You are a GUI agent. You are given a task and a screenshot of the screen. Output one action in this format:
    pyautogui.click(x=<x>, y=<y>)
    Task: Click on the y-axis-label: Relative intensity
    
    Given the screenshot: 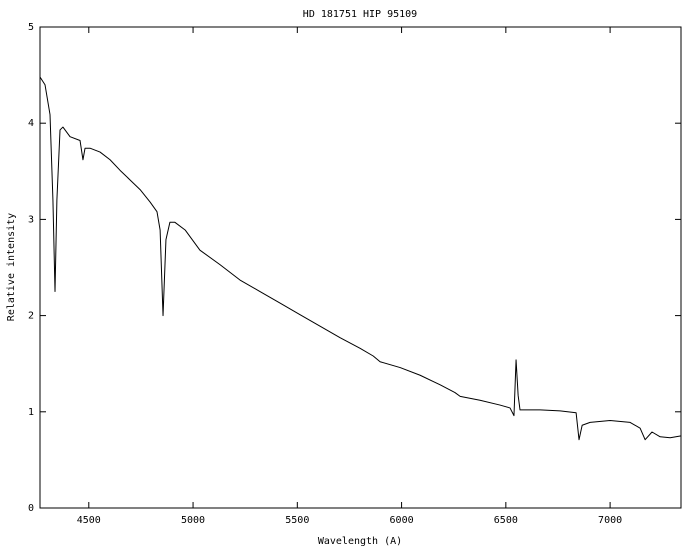 What is the action you would take?
    pyautogui.click(x=11, y=267)
    